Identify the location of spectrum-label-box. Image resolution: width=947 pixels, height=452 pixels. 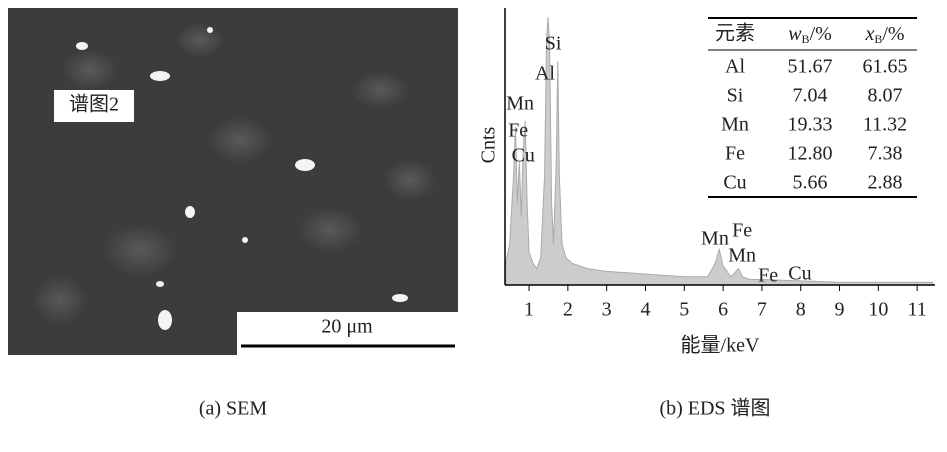
(94, 106).